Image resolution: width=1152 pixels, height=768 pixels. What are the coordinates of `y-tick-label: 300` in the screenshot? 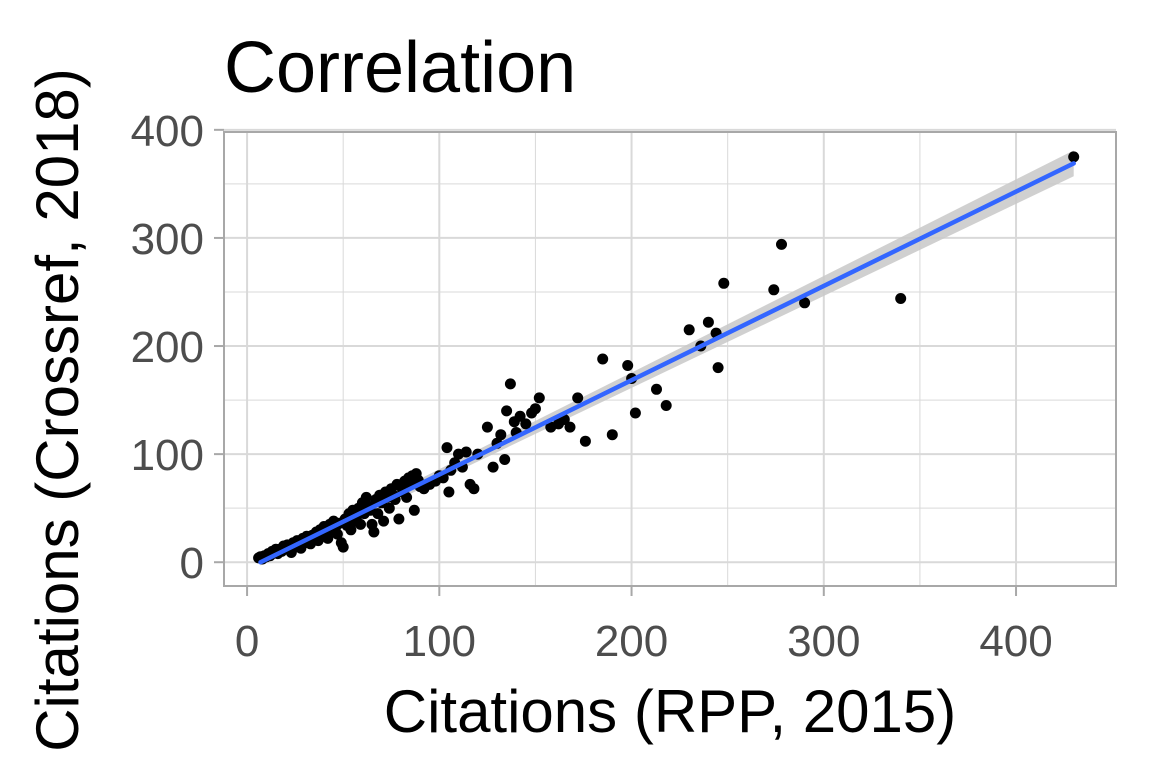 It's located at (167, 239).